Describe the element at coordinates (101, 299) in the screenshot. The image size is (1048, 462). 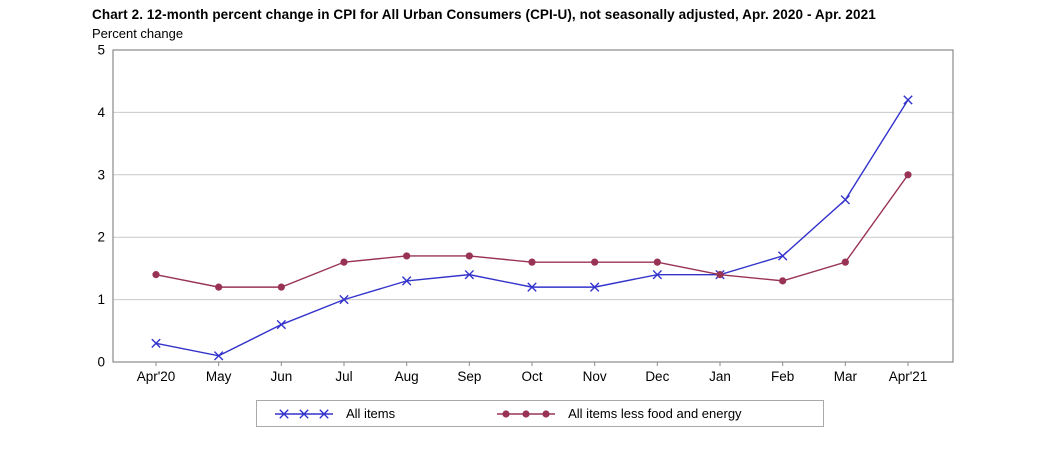
I see `y-tick-label: 1` at that location.